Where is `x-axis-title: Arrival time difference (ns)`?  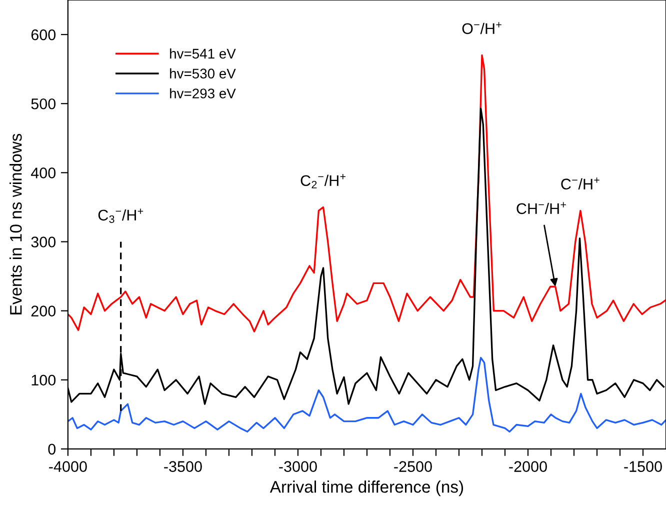 x-axis-title: Arrival time difference (ns) is located at coordinates (367, 488).